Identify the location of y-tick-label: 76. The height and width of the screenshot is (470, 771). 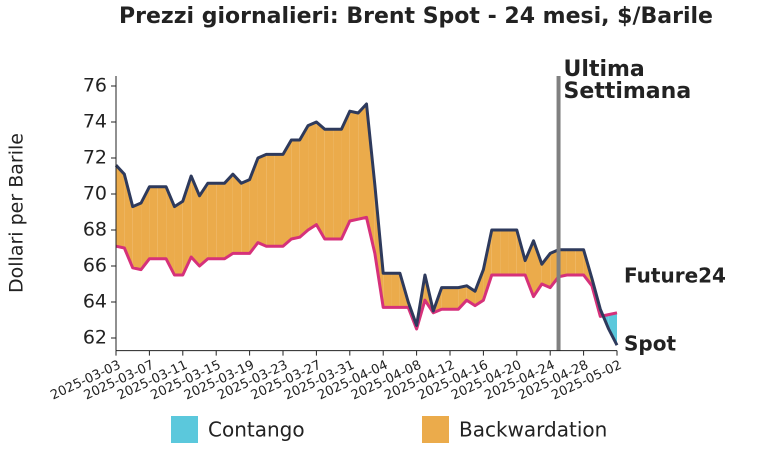
(95, 86).